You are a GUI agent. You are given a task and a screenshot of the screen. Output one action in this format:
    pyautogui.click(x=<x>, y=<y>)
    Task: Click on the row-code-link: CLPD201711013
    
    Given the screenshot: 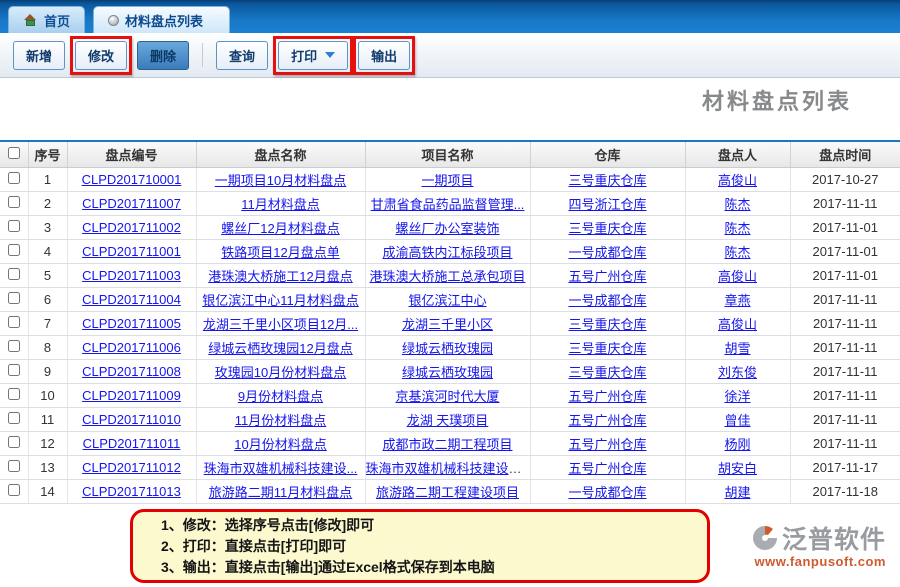 What is the action you would take?
    pyautogui.click(x=131, y=491)
    